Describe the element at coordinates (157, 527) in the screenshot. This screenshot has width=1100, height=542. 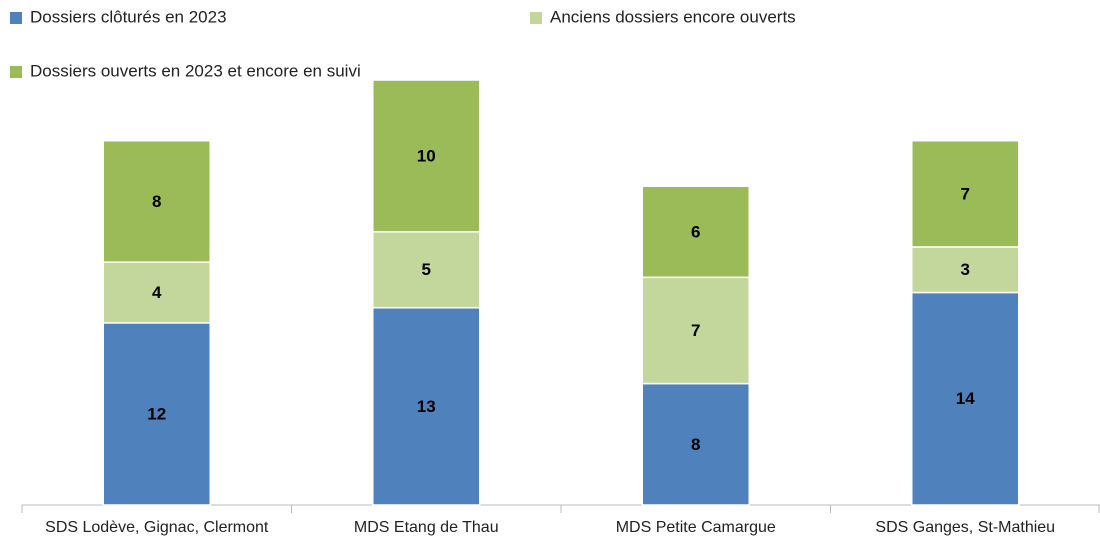
I see `x-tick-label: SDS Lodève, Gignac, Clermont` at that location.